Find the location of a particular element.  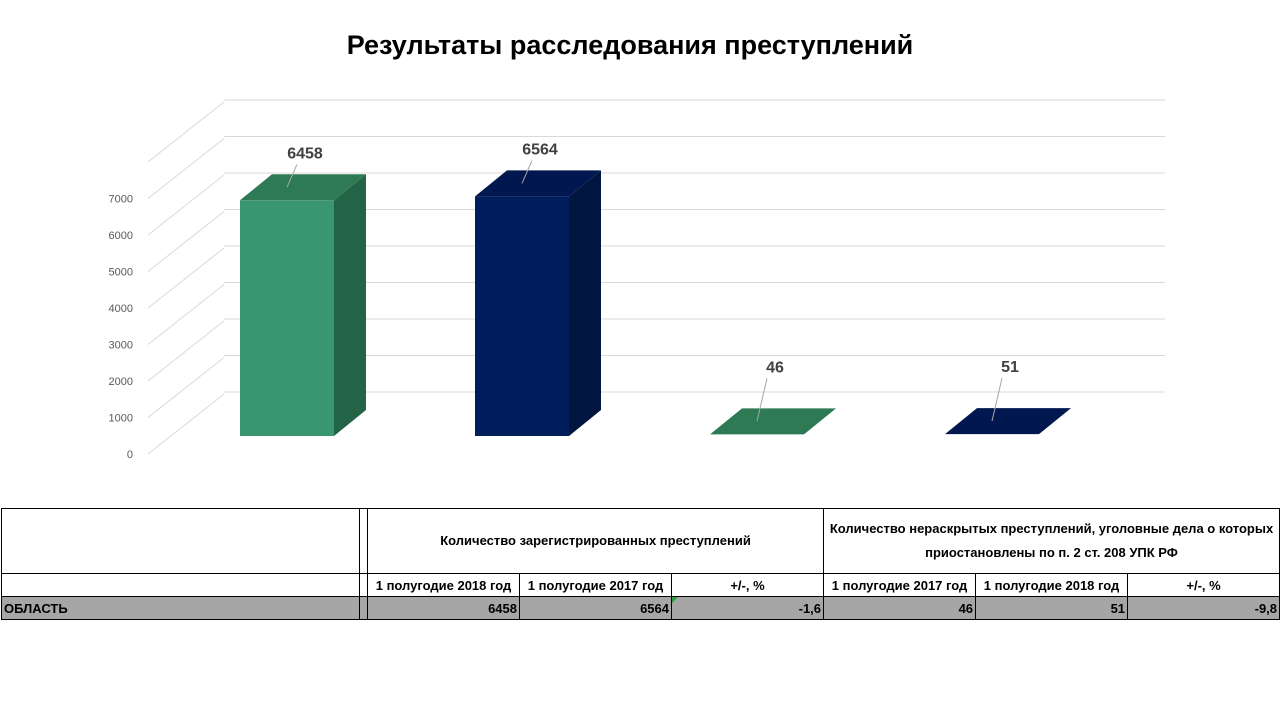

corner-cell is located at coordinates (180, 541).